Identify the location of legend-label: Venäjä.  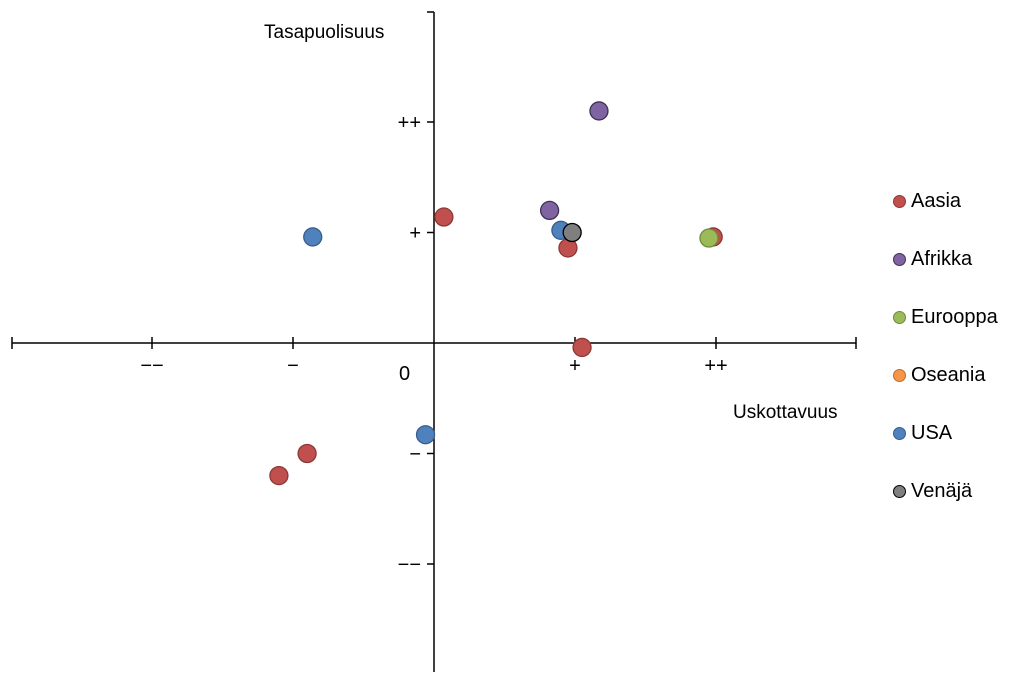
(942, 490).